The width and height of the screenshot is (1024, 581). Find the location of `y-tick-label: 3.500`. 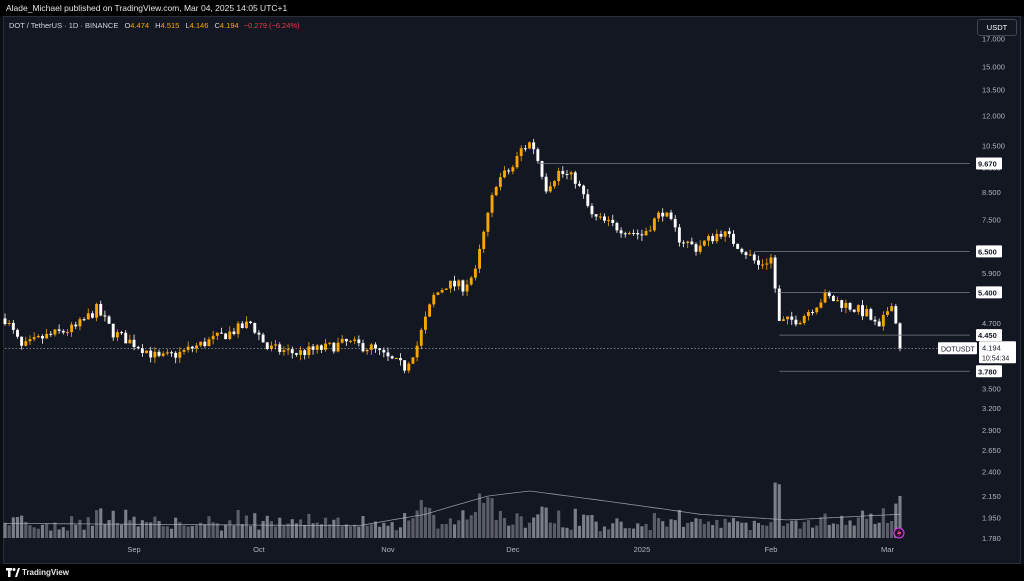

y-tick-label: 3.500 is located at coordinates (991, 388).